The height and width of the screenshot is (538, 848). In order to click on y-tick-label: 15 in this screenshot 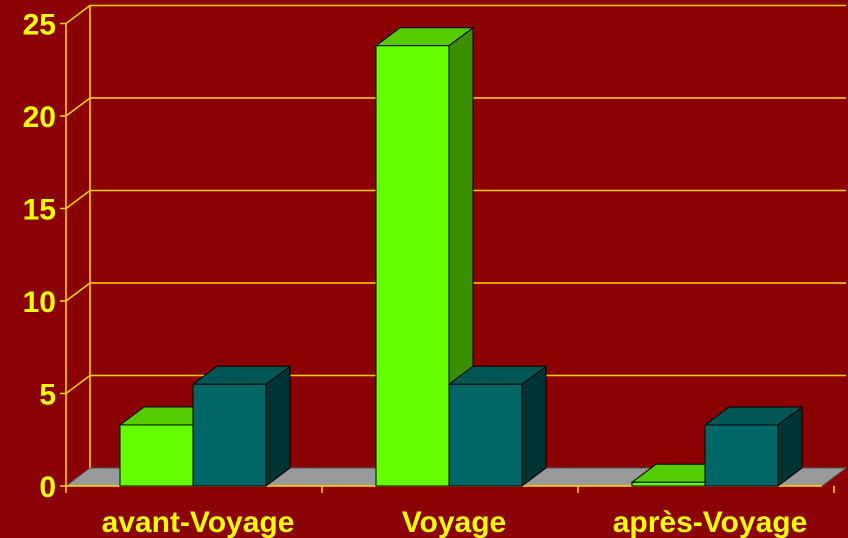, I will do `click(39, 210)`.